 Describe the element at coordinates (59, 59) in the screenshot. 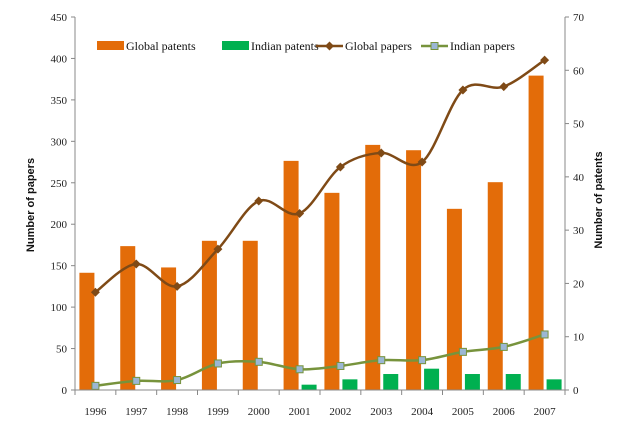

I see `y-tick-label: 400` at that location.